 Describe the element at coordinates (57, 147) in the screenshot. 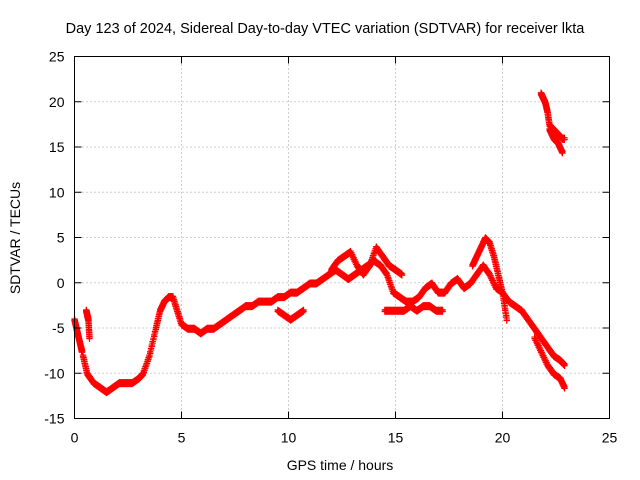

I see `y-tick-label: 15` at that location.